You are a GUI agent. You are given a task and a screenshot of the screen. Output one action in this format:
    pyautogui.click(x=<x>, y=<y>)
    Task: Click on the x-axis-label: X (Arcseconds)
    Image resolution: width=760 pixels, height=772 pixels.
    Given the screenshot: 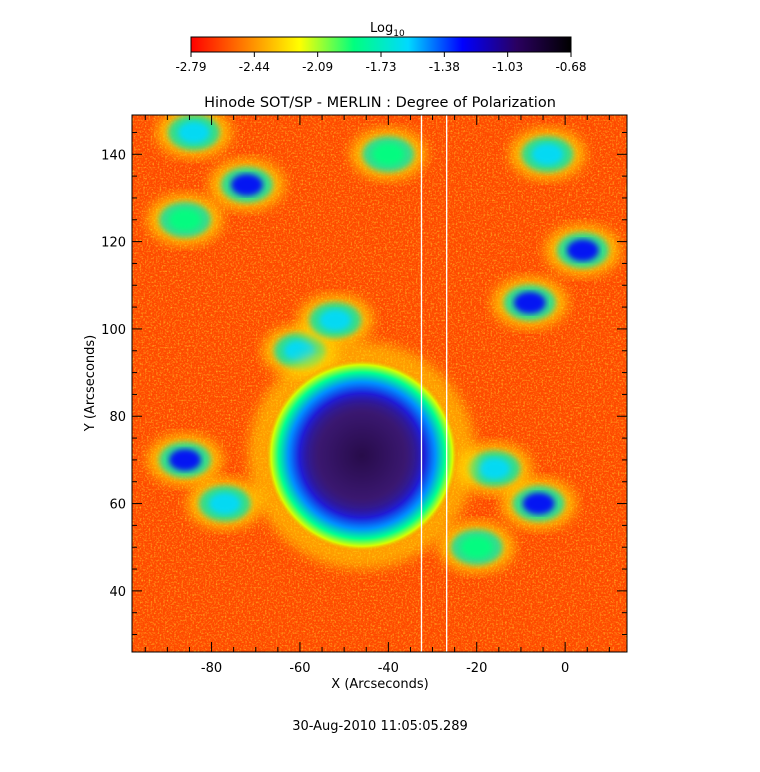 What is the action you would take?
    pyautogui.click(x=379, y=684)
    